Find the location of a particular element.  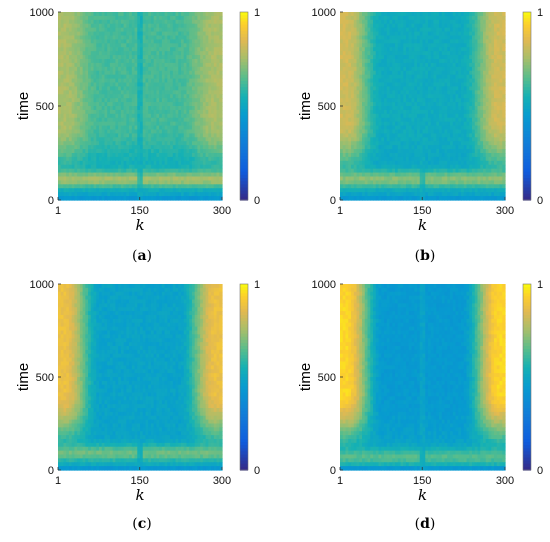

x-axis-label: k is located at coordinates (139, 225).